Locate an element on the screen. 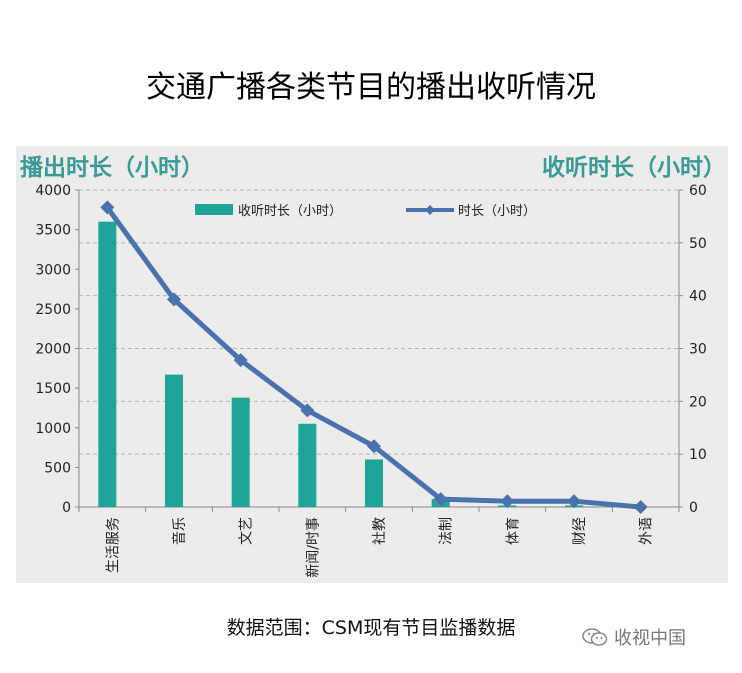  left-tick-label: 1000 is located at coordinates (53, 429).